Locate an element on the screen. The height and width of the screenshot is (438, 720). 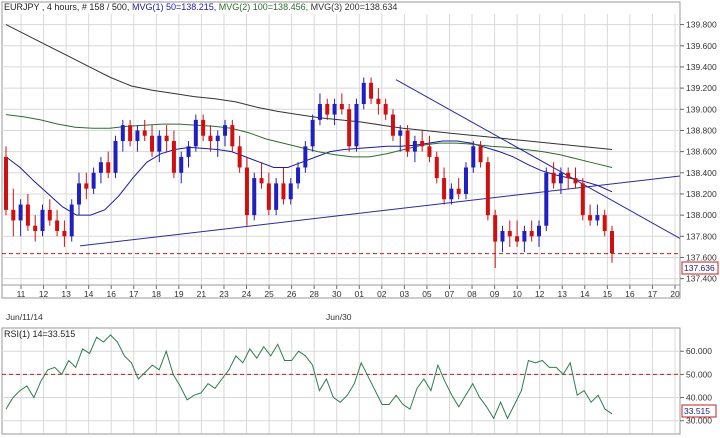
date-tick-label: 08 is located at coordinates (472, 294).